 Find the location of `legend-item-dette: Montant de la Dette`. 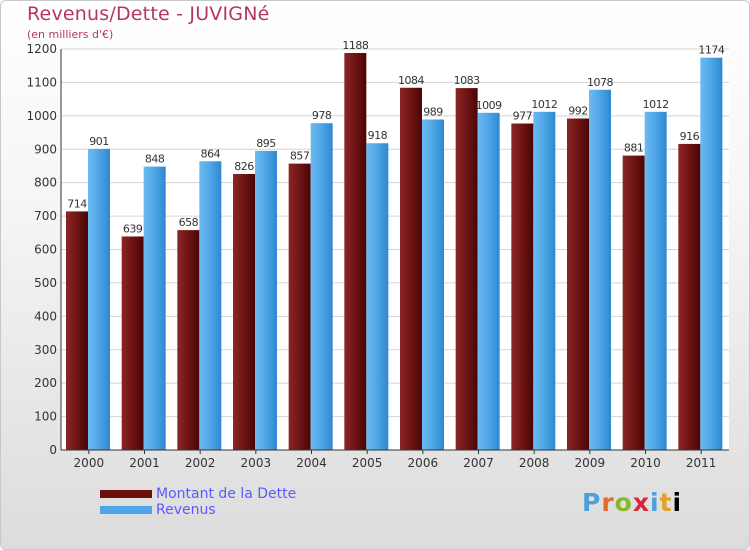

legend-item-dette: Montant de la Dette is located at coordinates (198, 494).